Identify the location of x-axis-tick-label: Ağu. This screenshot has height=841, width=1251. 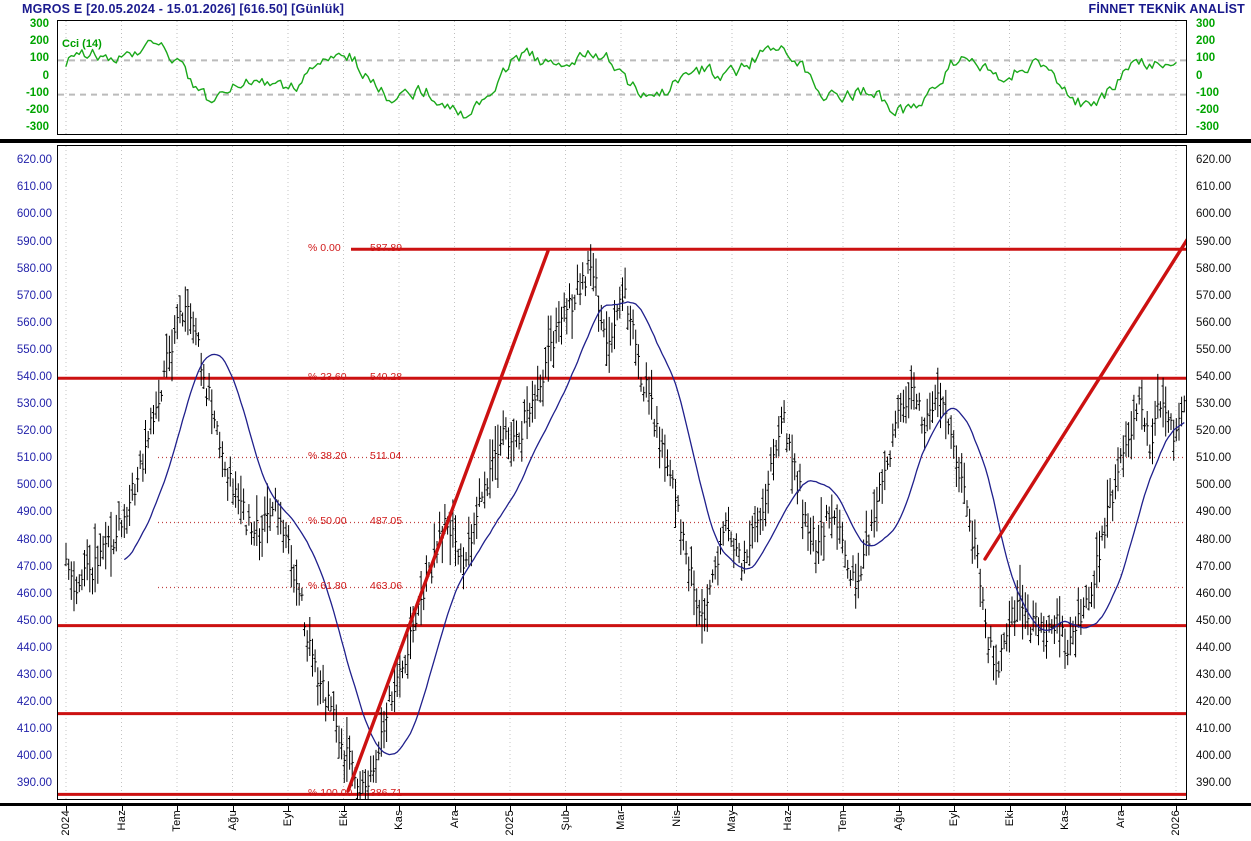
(232, 820).